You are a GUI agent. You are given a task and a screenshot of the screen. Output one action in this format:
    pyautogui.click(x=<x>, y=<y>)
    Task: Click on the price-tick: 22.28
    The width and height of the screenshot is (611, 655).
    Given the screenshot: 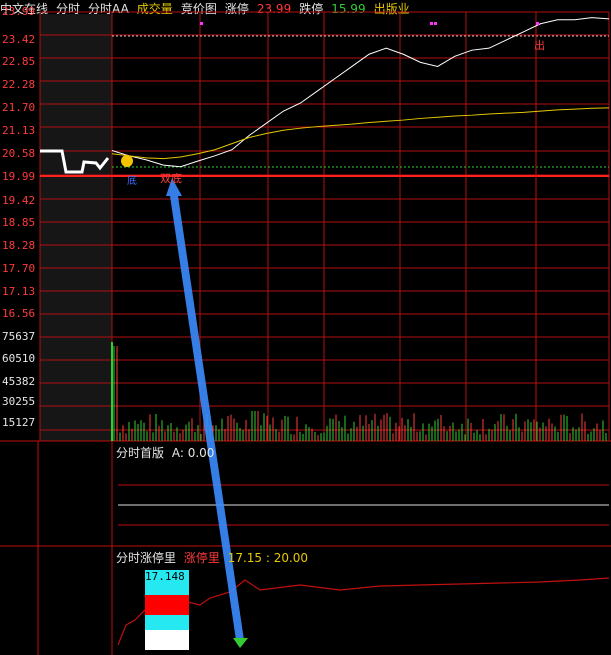 What is the action you would take?
    pyautogui.click(x=19, y=84)
    